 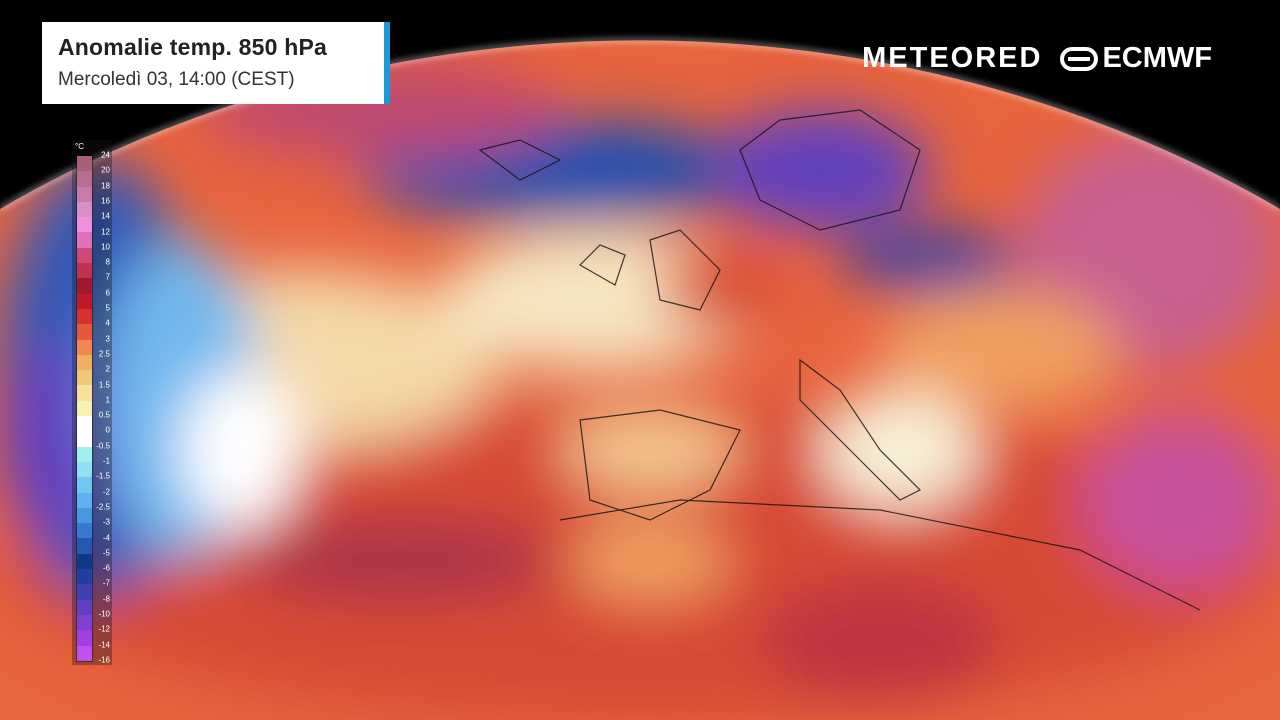 What do you see at coordinates (79, 146) in the screenshot?
I see `legend-unit: °C` at bounding box center [79, 146].